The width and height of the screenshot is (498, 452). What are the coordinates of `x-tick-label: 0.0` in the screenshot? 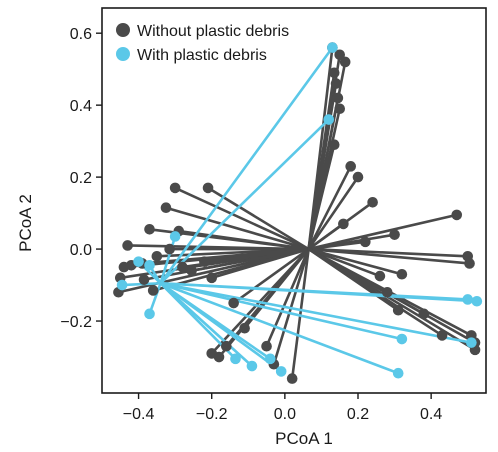 It's located at (285, 414).